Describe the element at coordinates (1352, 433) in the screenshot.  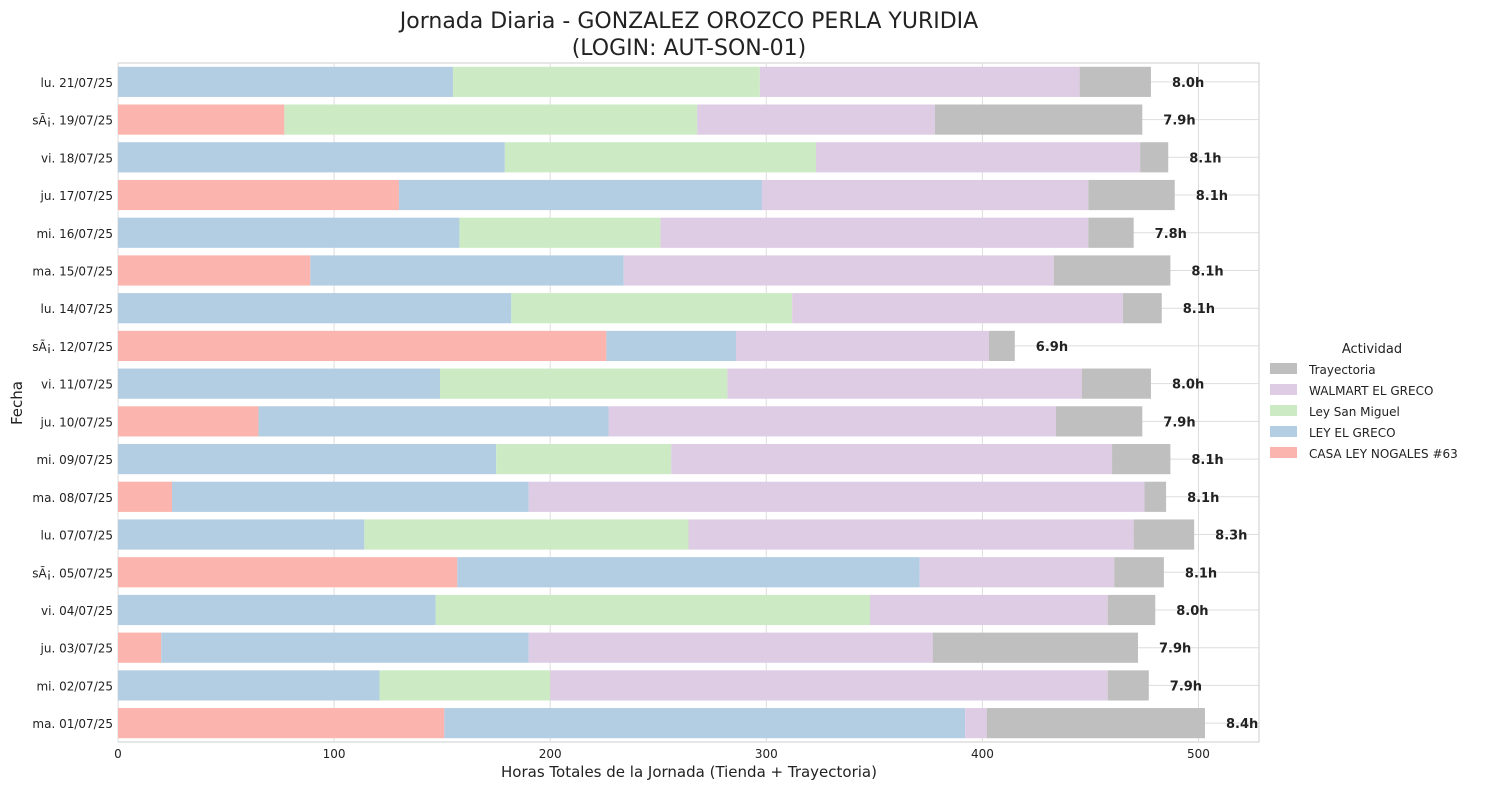
I see `legend-item-label: LEY EL GRECO` at that location.